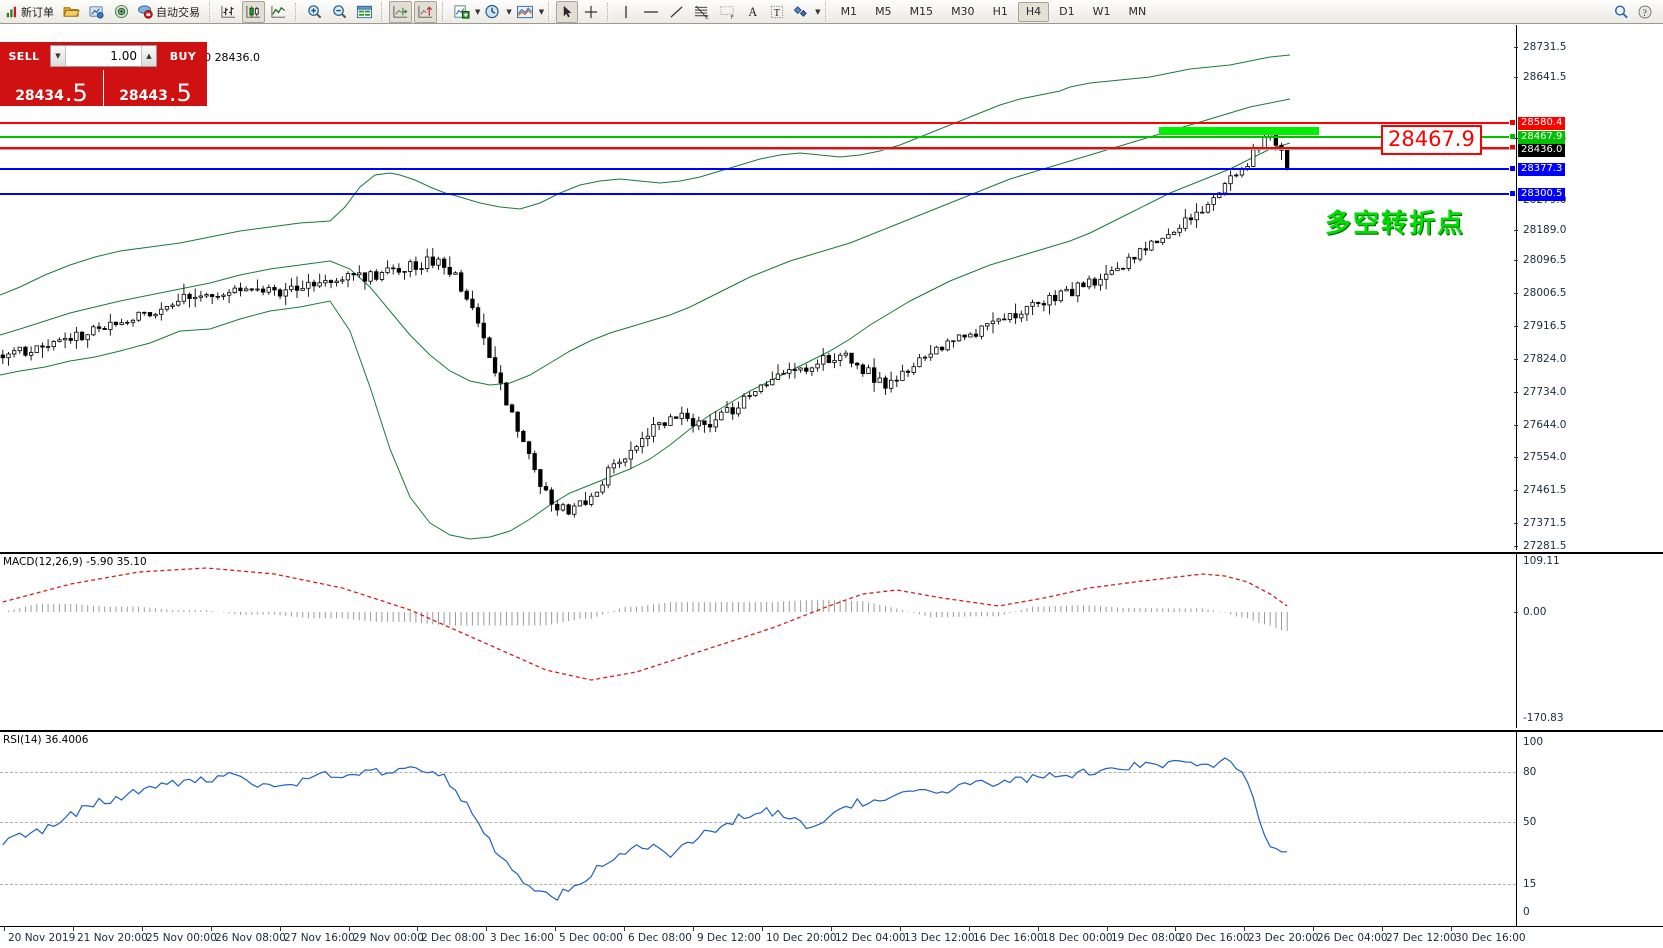 This screenshot has width=1663, height=948. I want to click on rsi-label-80: 80, so click(1530, 772).